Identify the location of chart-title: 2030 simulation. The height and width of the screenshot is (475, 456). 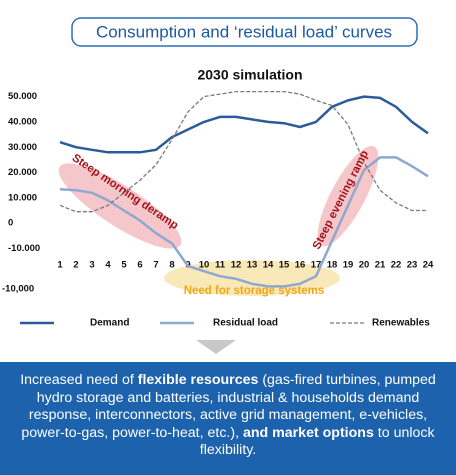
(249, 75).